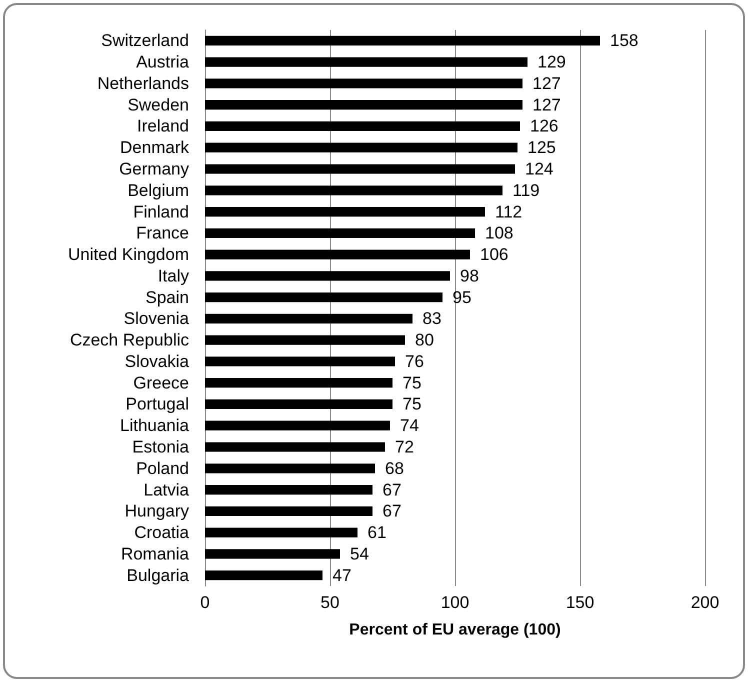 Image resolution: width=752 pixels, height=686 pixels. What do you see at coordinates (161, 212) in the screenshot?
I see `y-tick-label: Finland` at bounding box center [161, 212].